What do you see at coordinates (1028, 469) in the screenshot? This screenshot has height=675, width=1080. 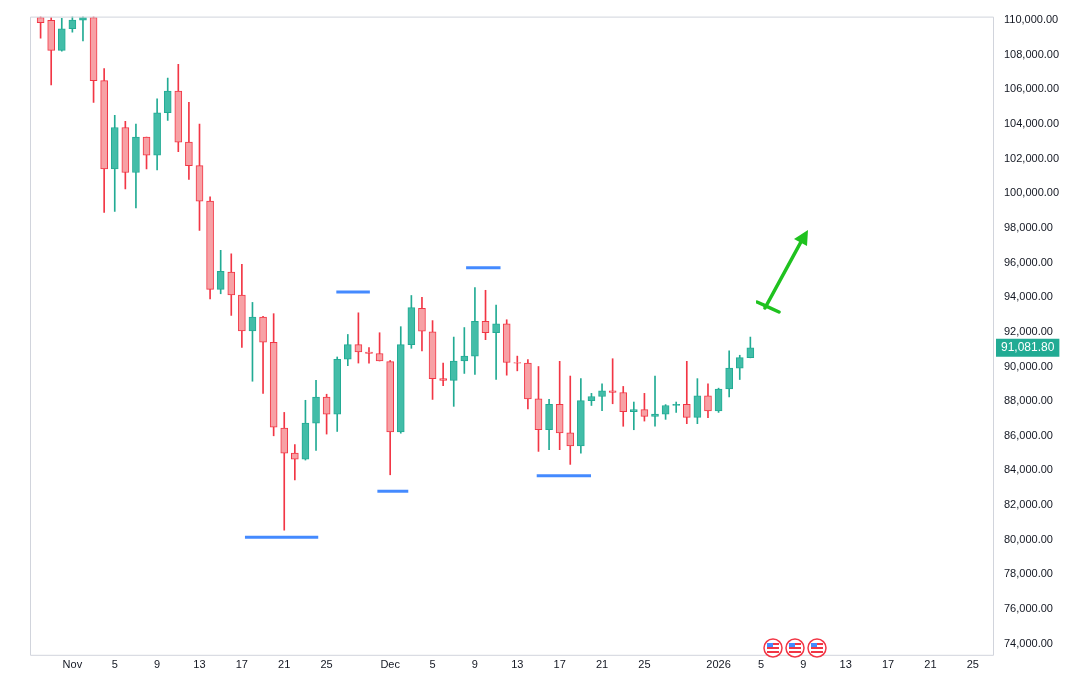 I see `y-tick-label: 84,000.00` at bounding box center [1028, 469].